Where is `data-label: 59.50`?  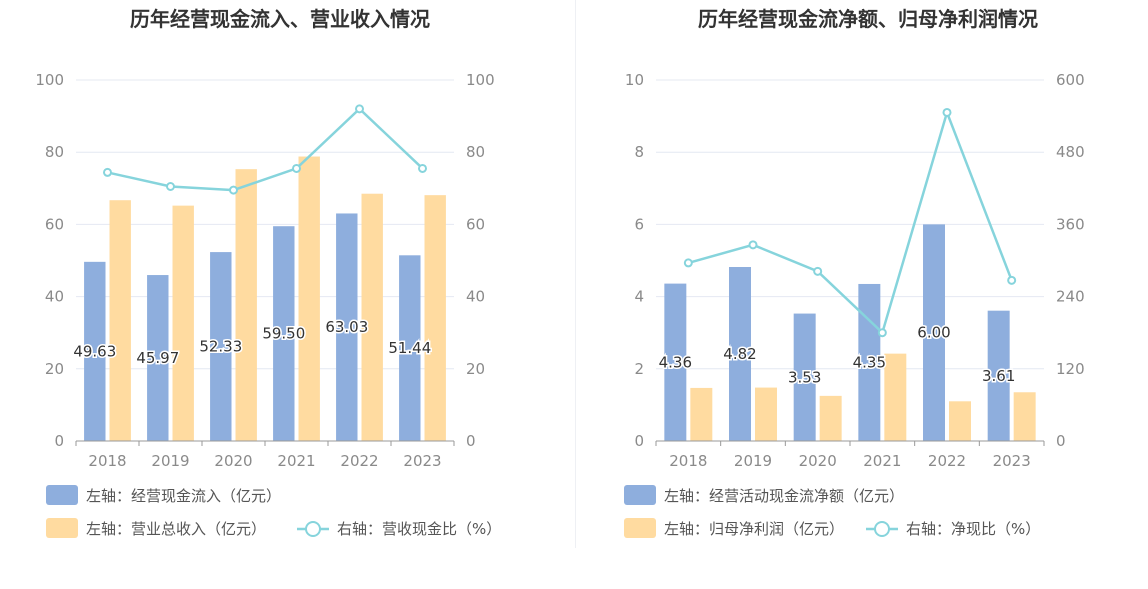
data-label: 59.50 is located at coordinates (283, 334).